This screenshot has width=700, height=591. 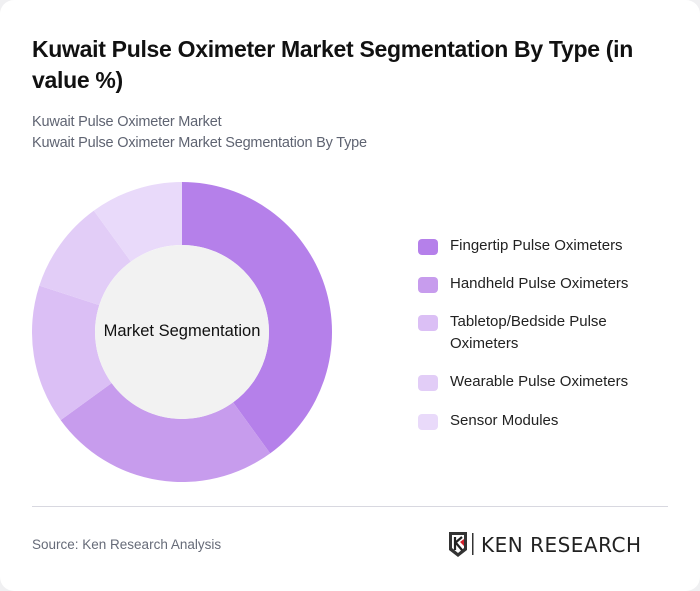 What do you see at coordinates (461, 544) in the screenshot?
I see `ken-research-shield-icon` at bounding box center [461, 544].